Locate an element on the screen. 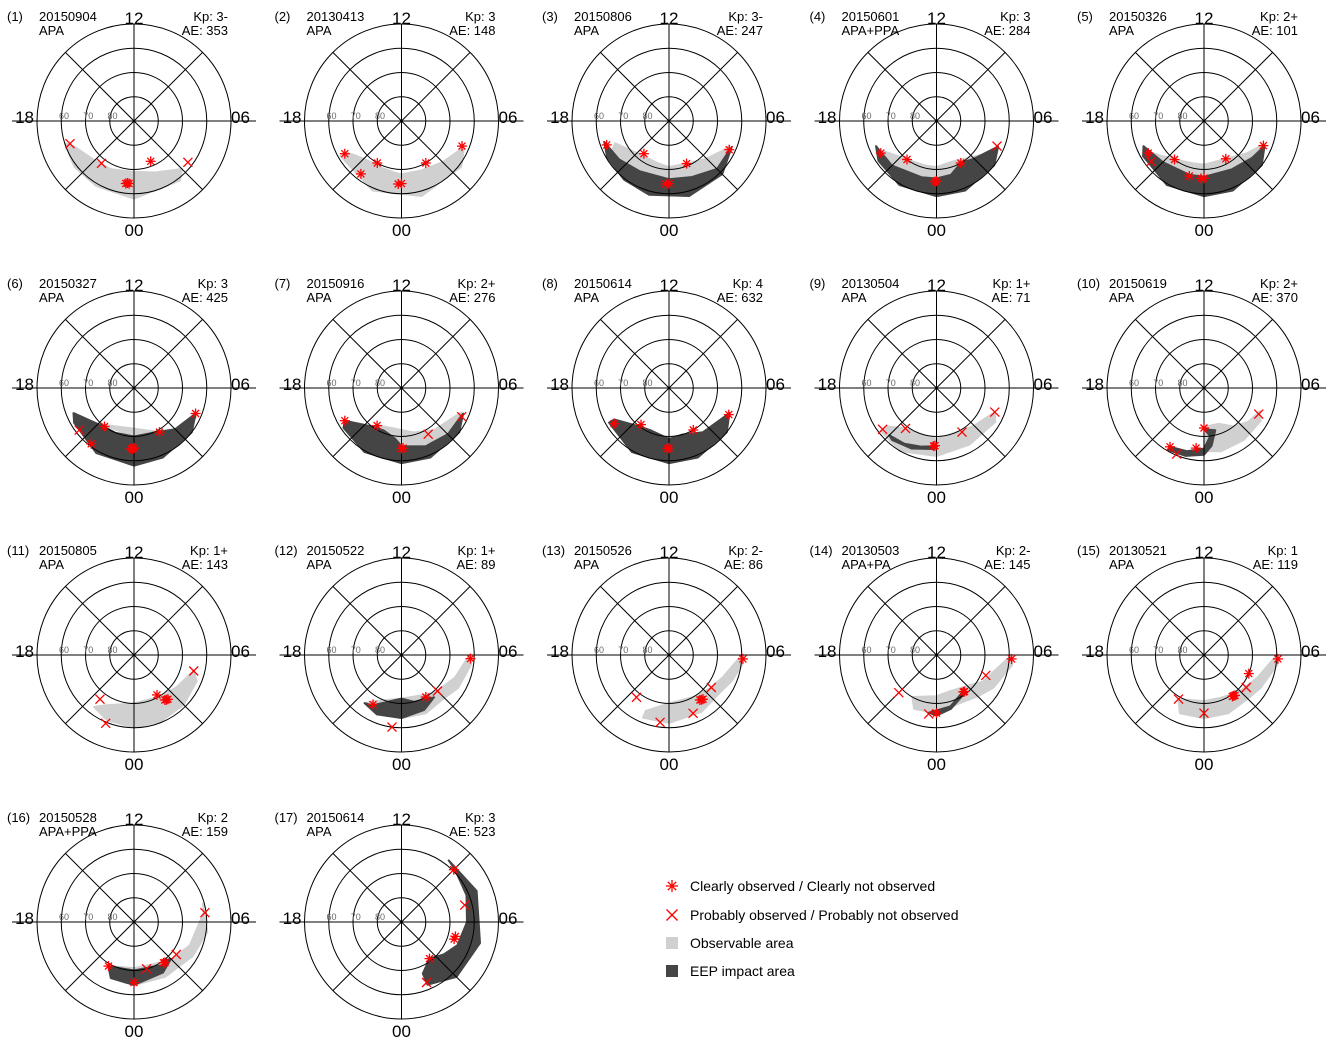 This screenshot has width=1338, height=1045. panel-ae: AE: 523 is located at coordinates (472, 831).